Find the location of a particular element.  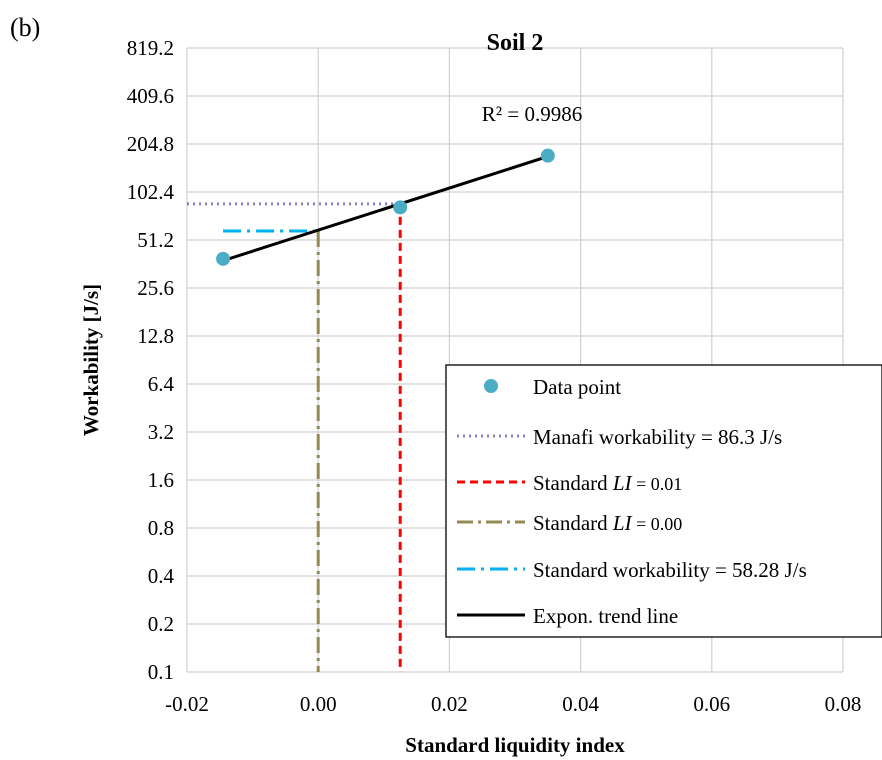

y-tick-label: 12.8 is located at coordinates (155, 336).